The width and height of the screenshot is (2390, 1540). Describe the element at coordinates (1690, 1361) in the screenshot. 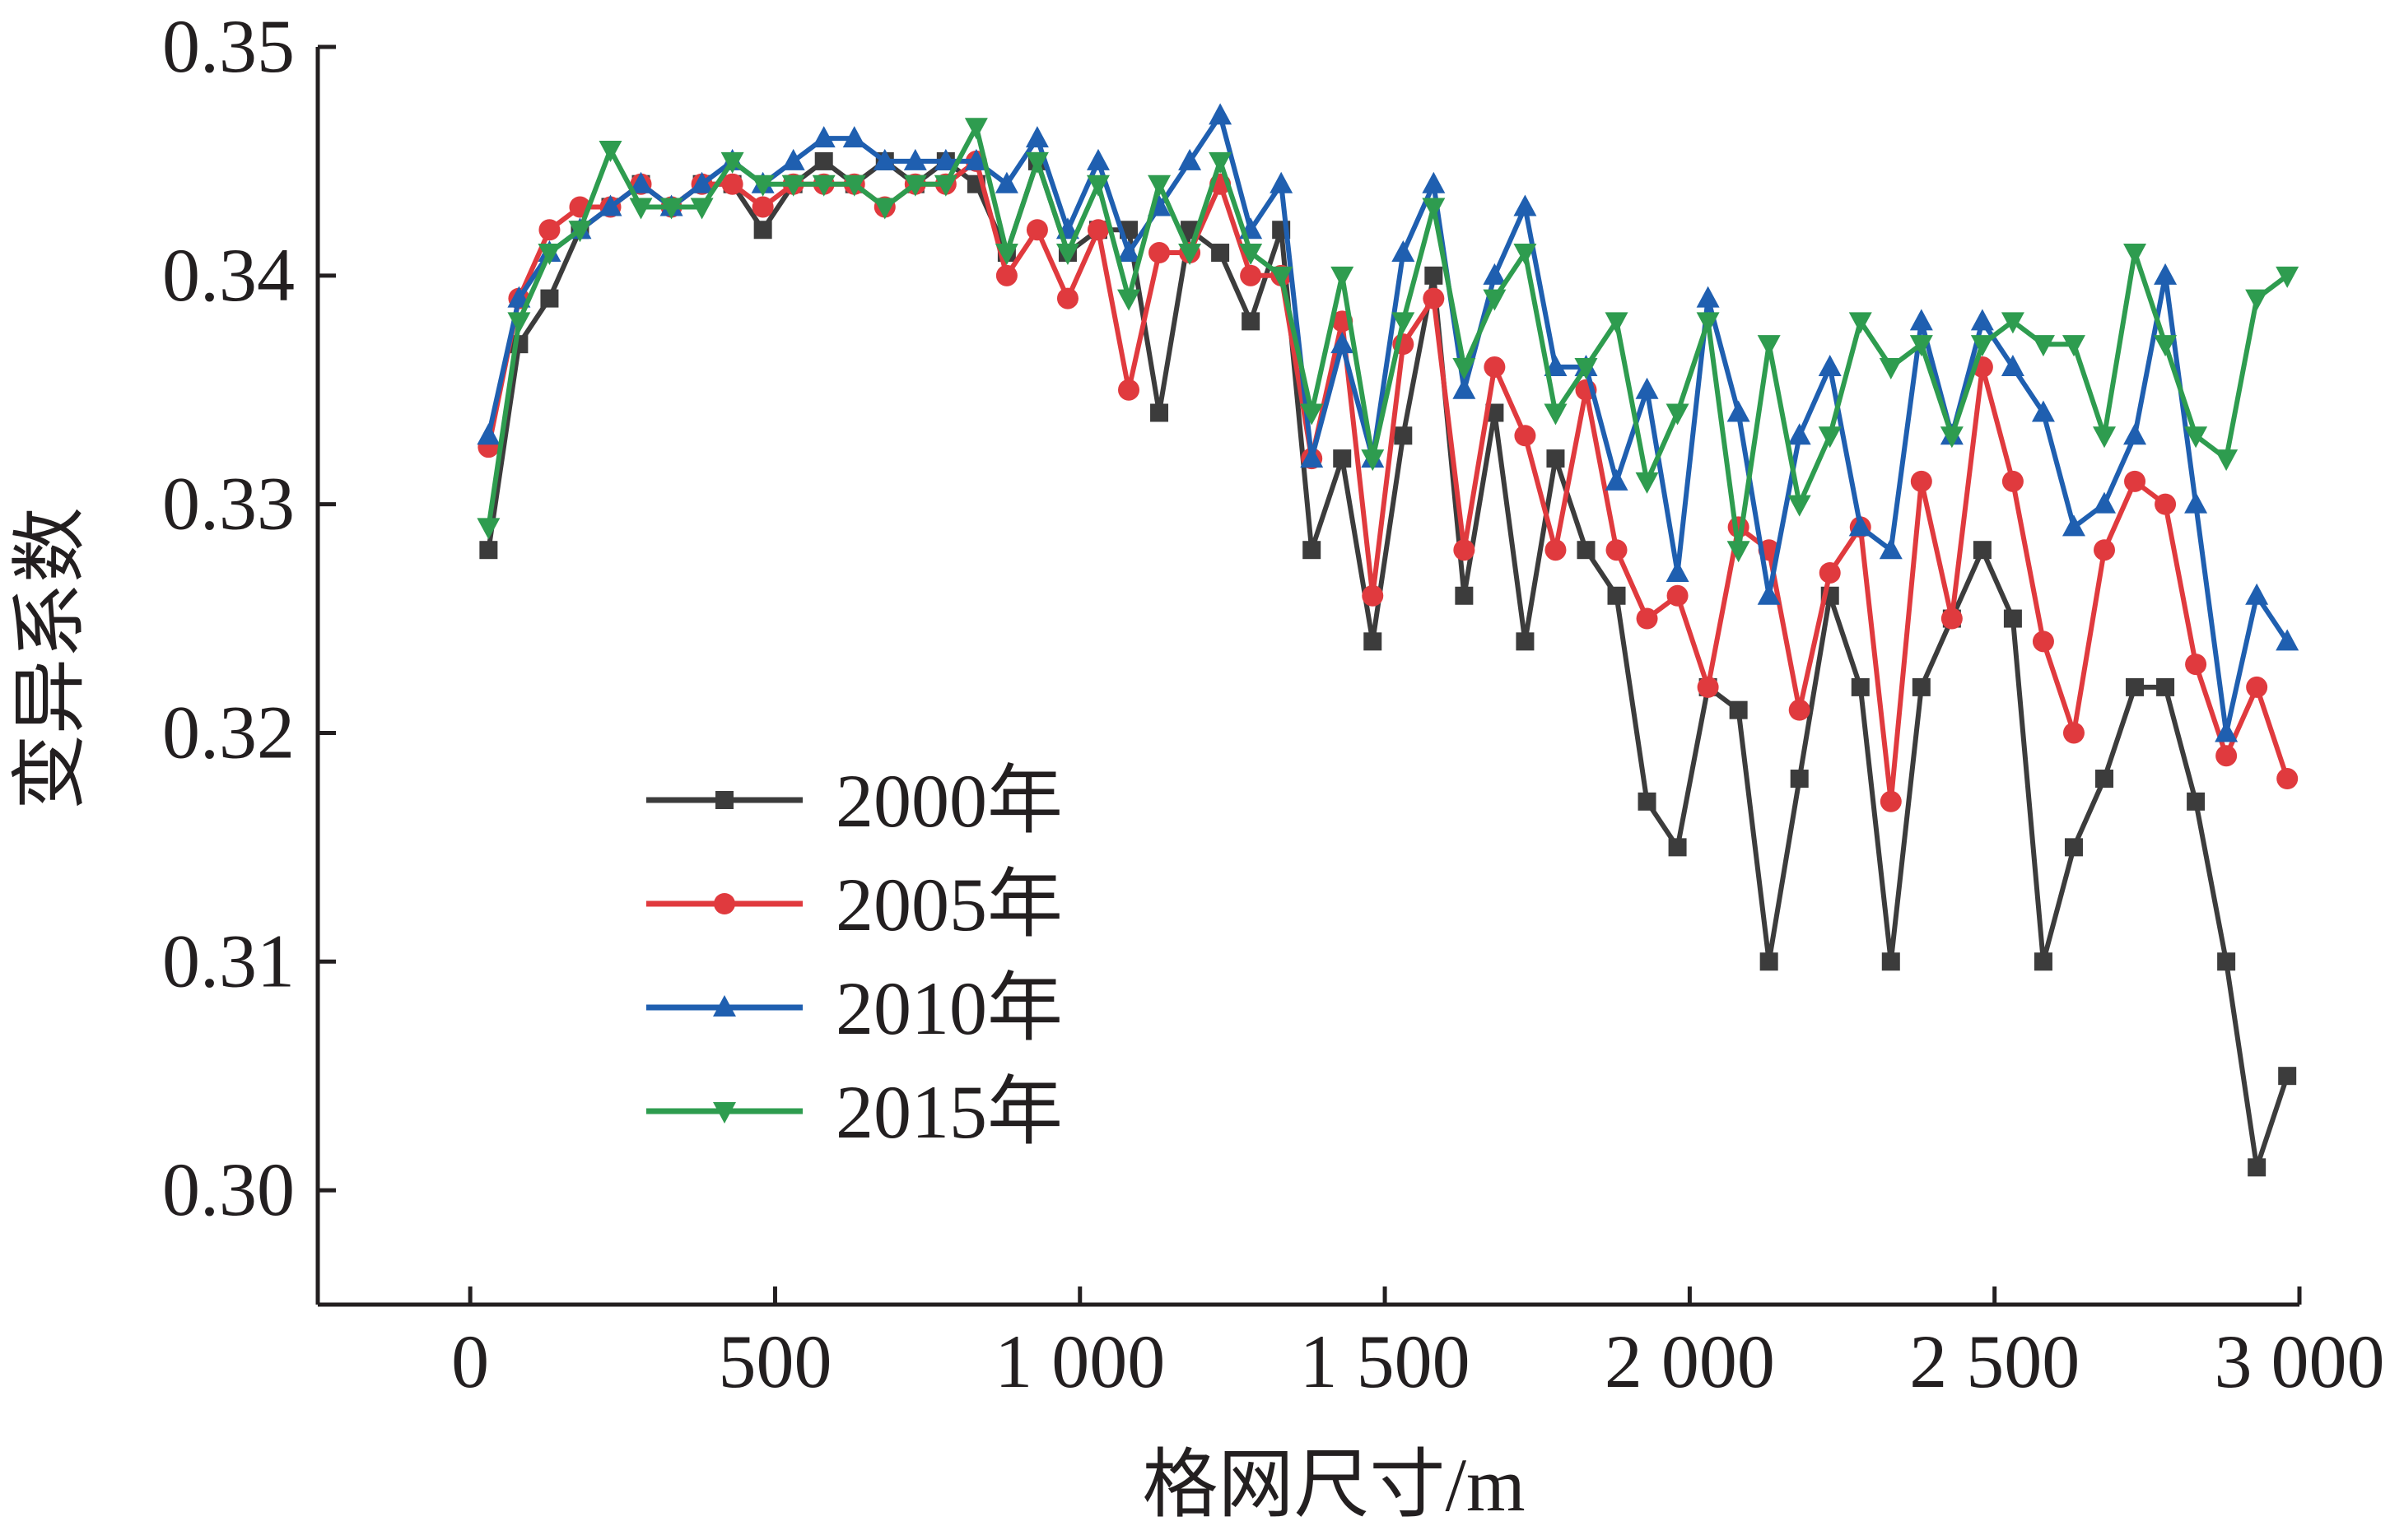

I see `x-tick-label: 2 000` at that location.